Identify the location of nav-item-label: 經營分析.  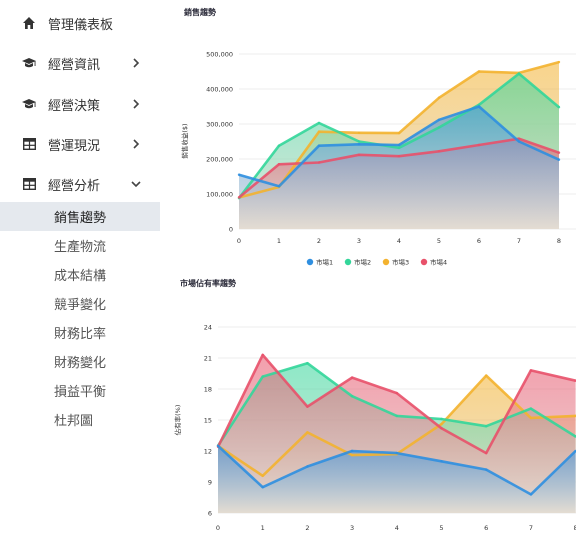
(74, 186).